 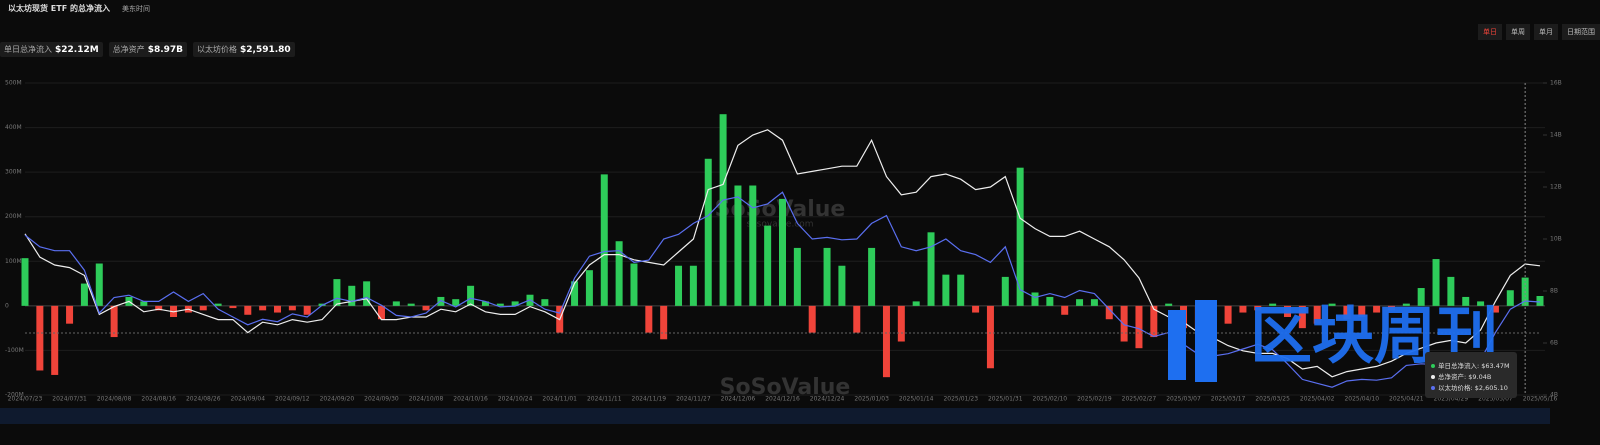 What do you see at coordinates (77, 50) in the screenshot?
I see `legend-value: $22.12M` at bounding box center [77, 50].